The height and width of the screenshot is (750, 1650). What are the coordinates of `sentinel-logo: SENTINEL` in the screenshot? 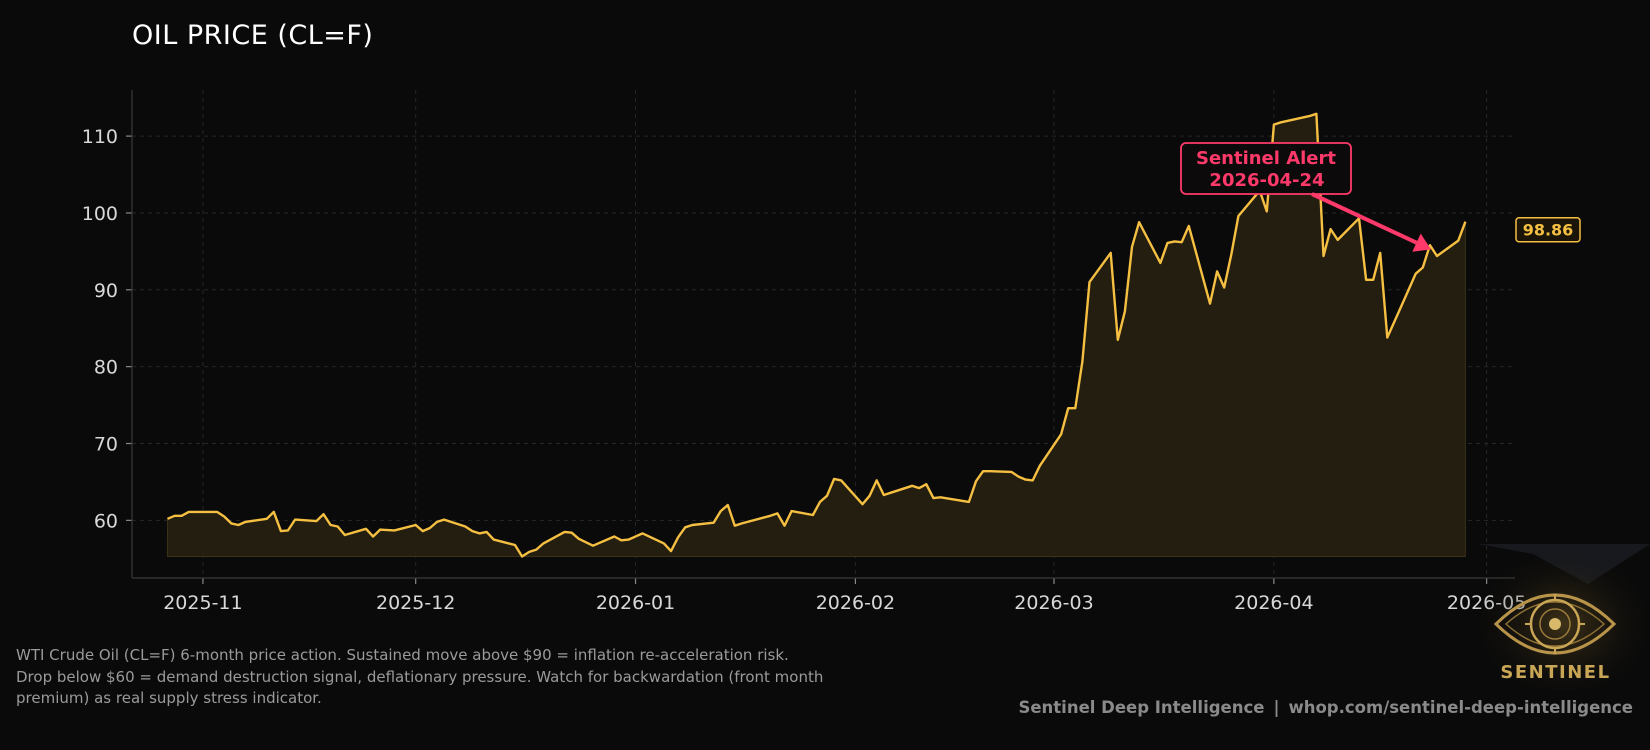 It's located at (1564, 617).